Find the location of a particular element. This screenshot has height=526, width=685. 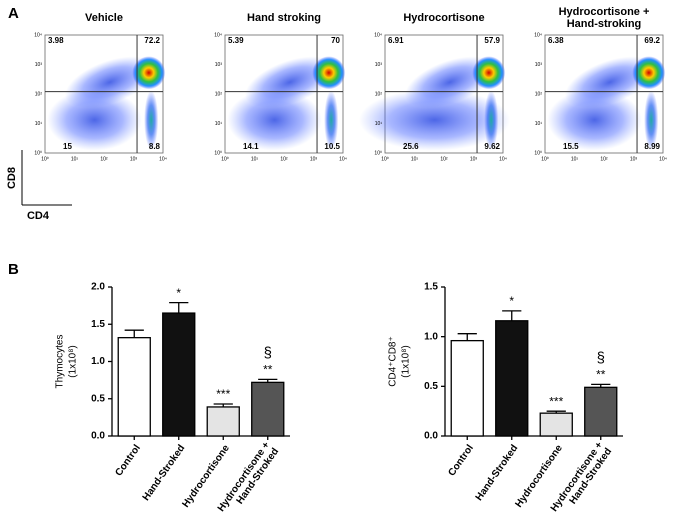

quadrant-value: 25.6 is located at coordinates (411, 146).